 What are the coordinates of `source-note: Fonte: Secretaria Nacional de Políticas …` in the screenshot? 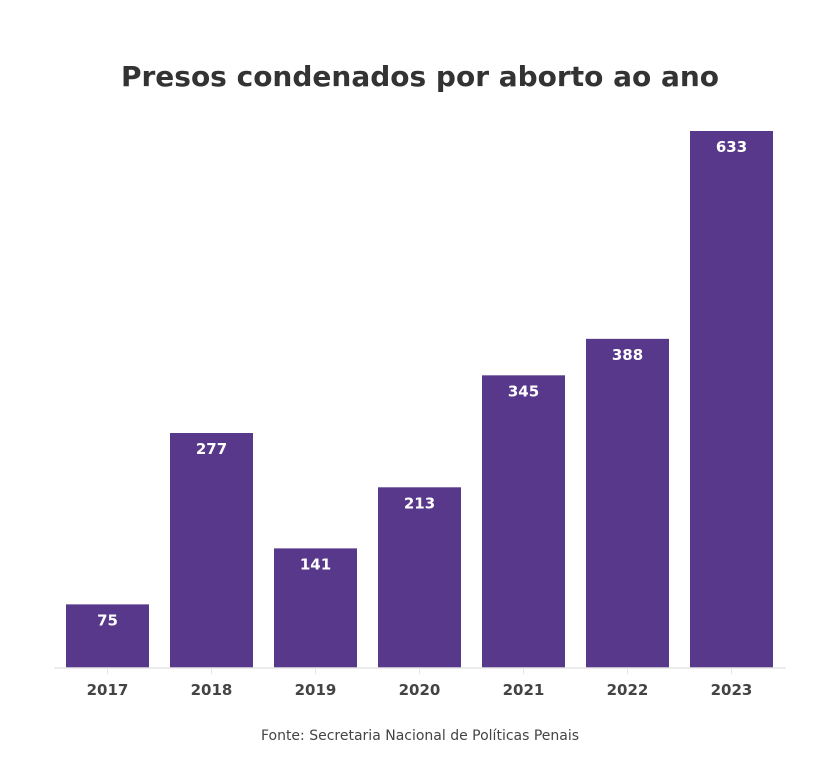 It's located at (420, 736).